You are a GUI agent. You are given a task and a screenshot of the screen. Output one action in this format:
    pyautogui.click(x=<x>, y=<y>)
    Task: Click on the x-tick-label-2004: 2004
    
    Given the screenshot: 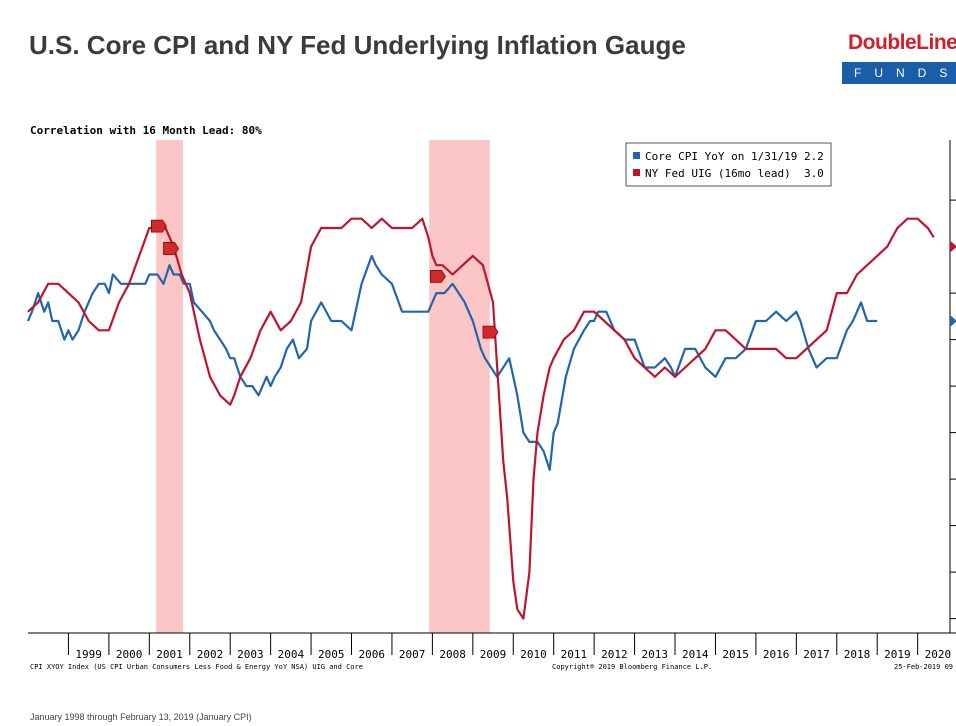 What is the action you would take?
    pyautogui.click(x=291, y=654)
    